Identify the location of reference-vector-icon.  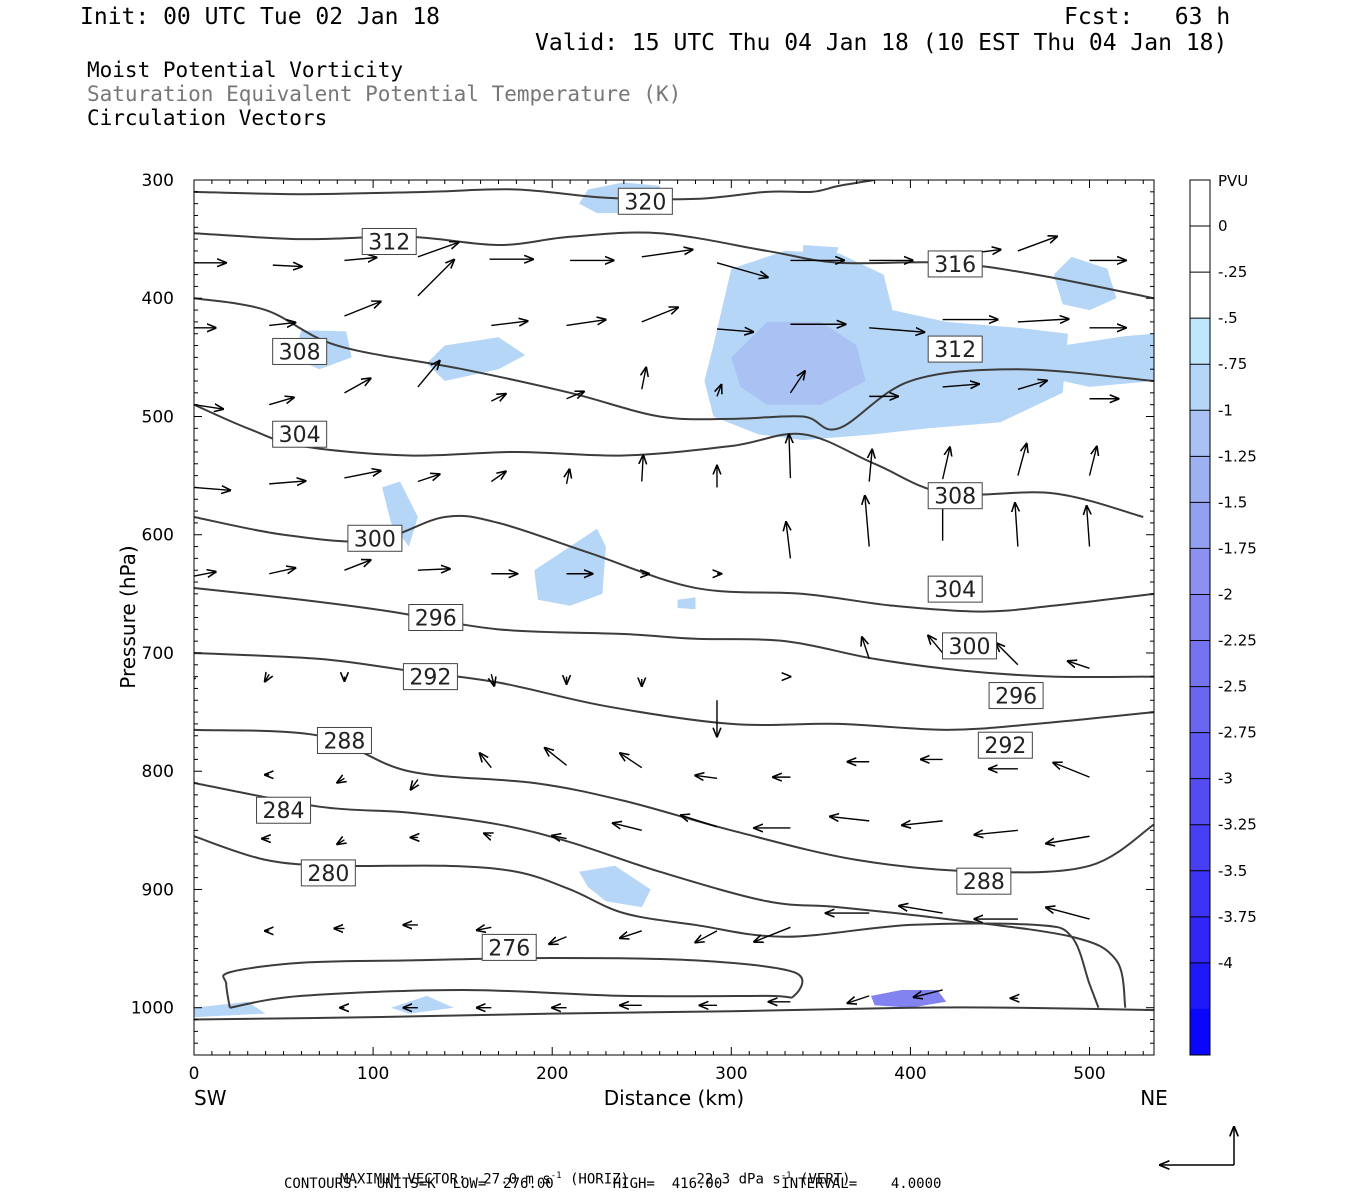
(1197, 1146).